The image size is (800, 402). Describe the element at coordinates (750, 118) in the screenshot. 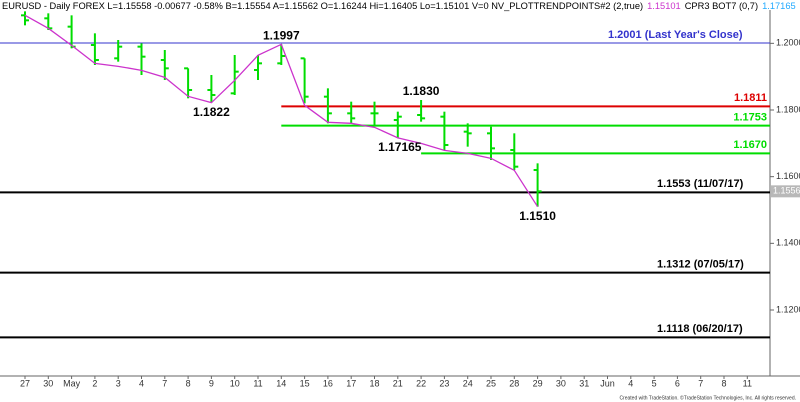

I see `level-label: 1.1753` at that location.